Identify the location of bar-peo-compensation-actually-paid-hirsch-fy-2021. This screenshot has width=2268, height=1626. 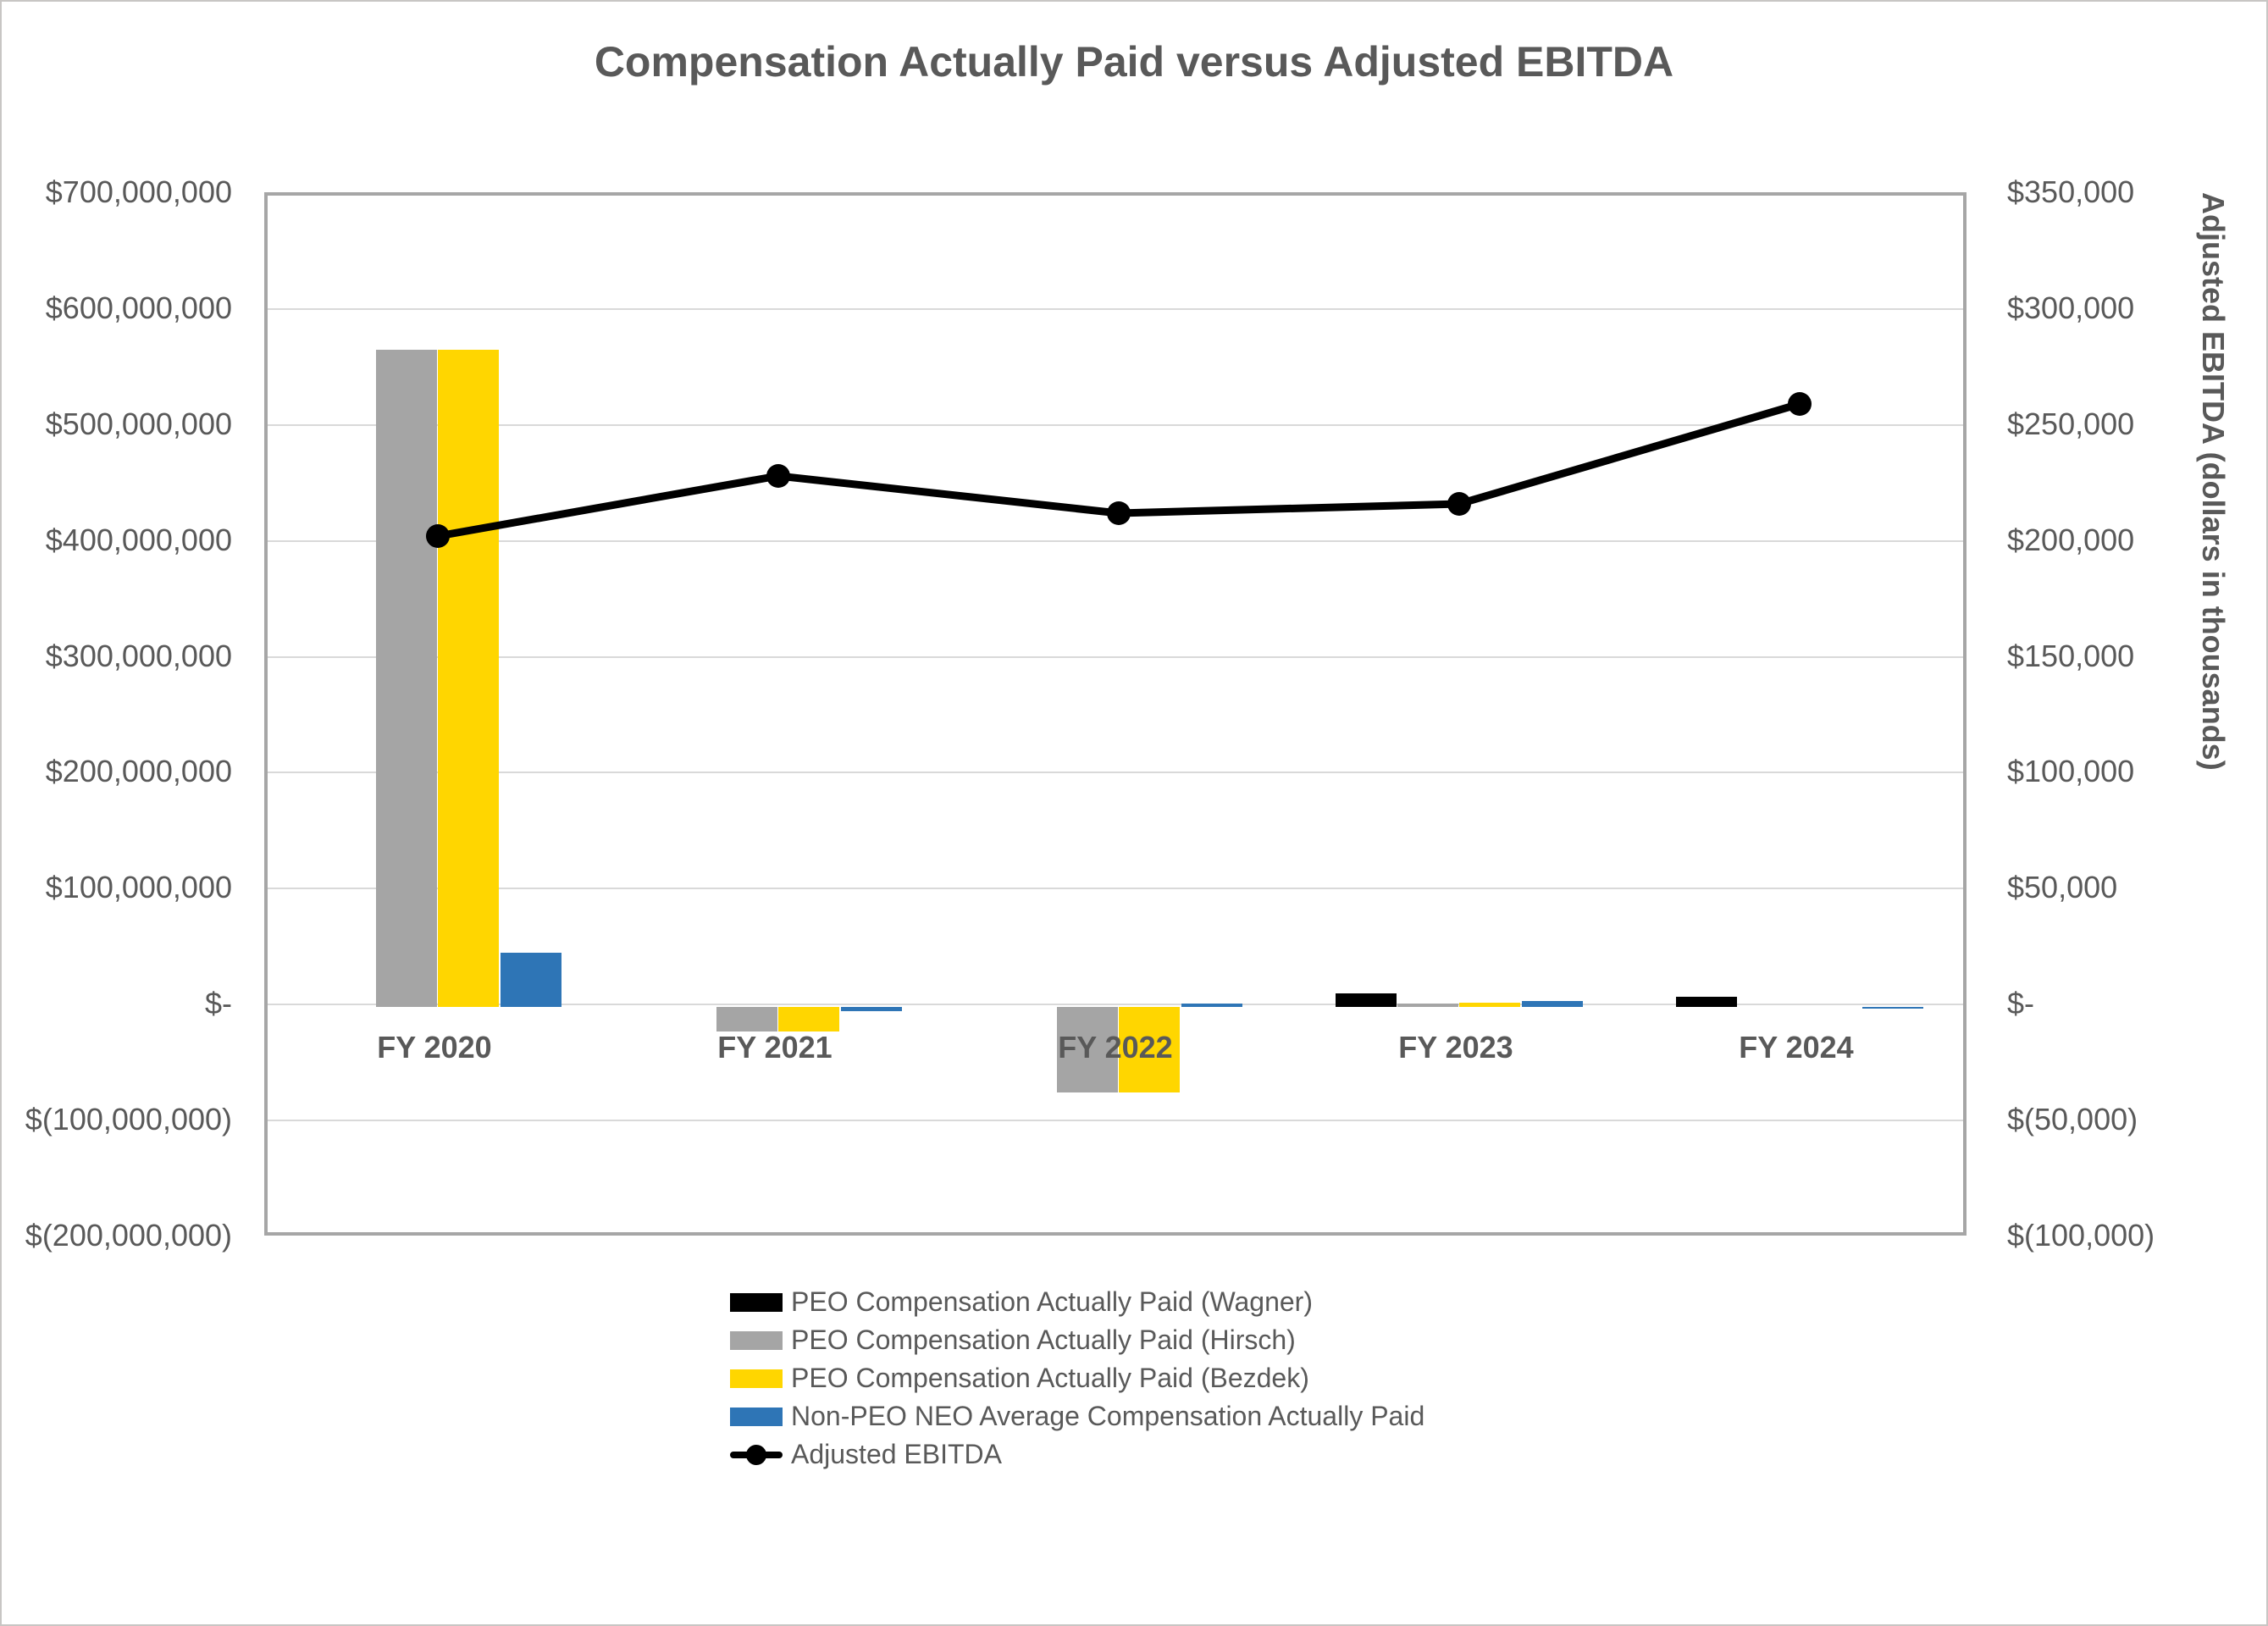
(747, 1019).